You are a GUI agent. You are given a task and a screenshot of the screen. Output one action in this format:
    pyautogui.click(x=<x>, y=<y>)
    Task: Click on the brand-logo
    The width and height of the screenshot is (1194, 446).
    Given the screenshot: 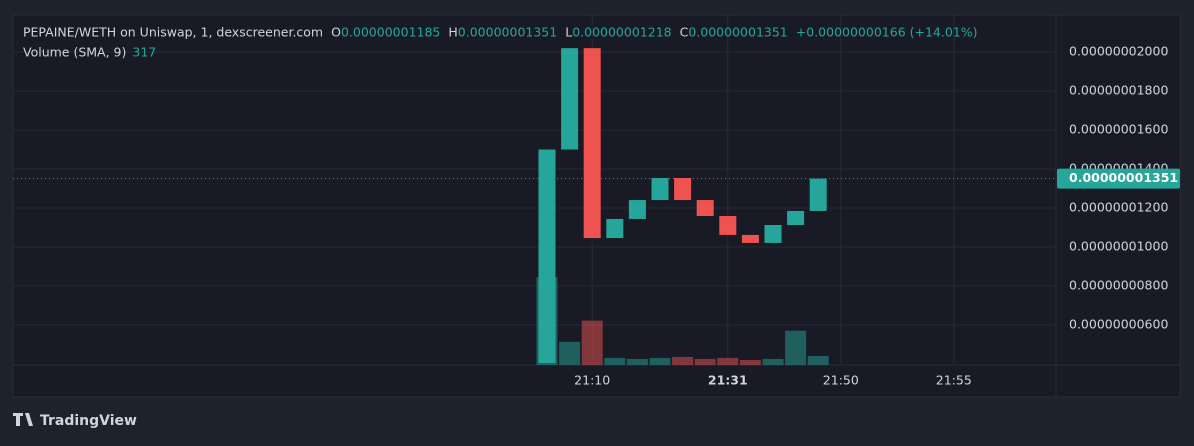 What is the action you would take?
    pyautogui.click(x=23, y=419)
    